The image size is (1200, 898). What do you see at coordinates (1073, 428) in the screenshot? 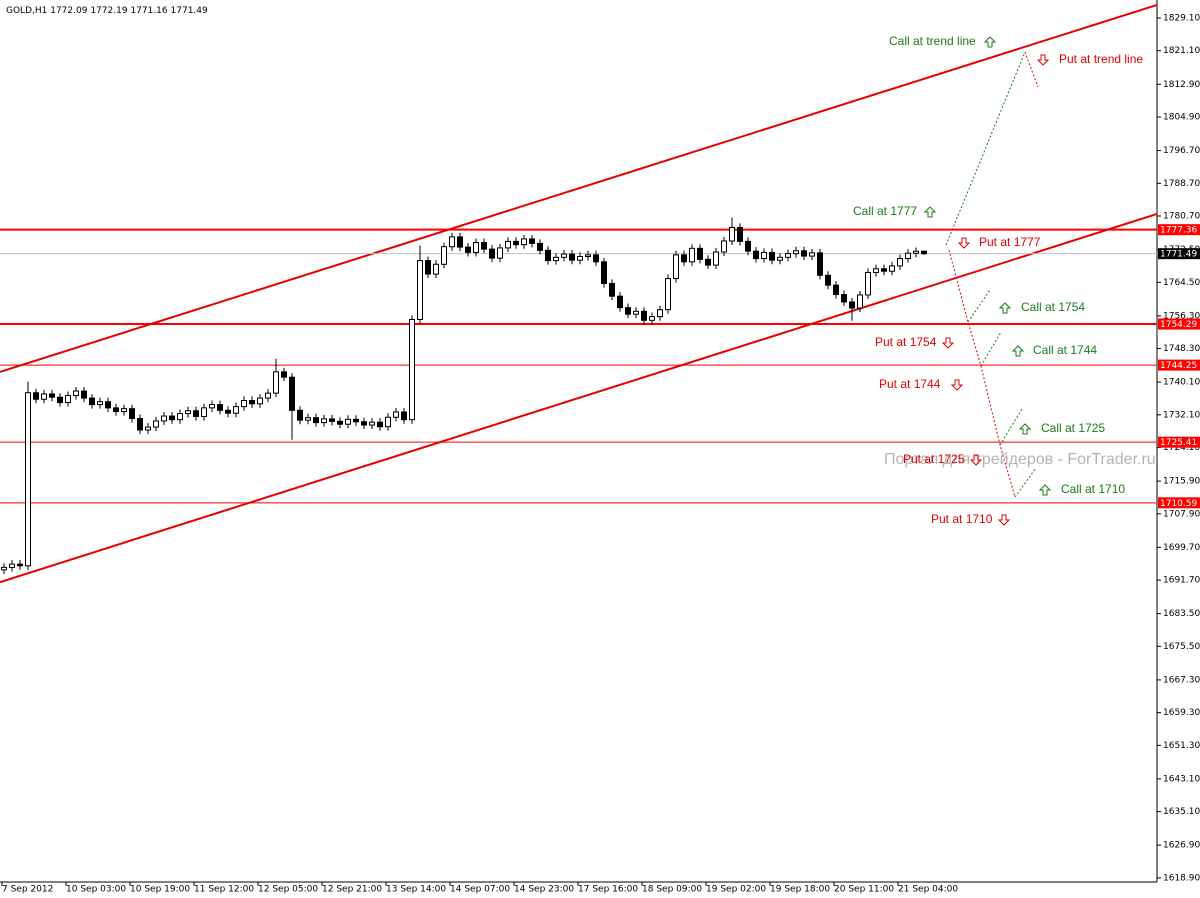
I see `annotation: Call at 1725` at bounding box center [1073, 428].